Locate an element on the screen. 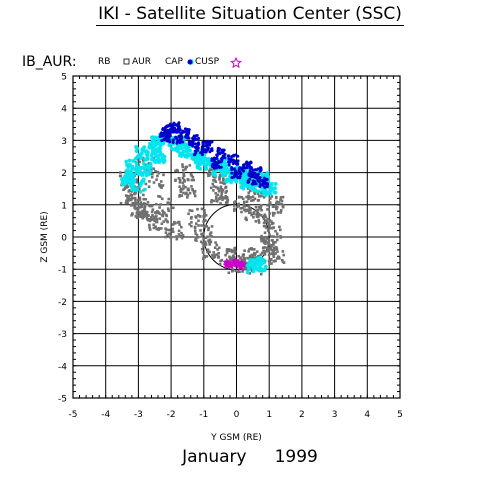 This screenshot has width=500, height=500. x-tick-label: 2 is located at coordinates (302, 415).